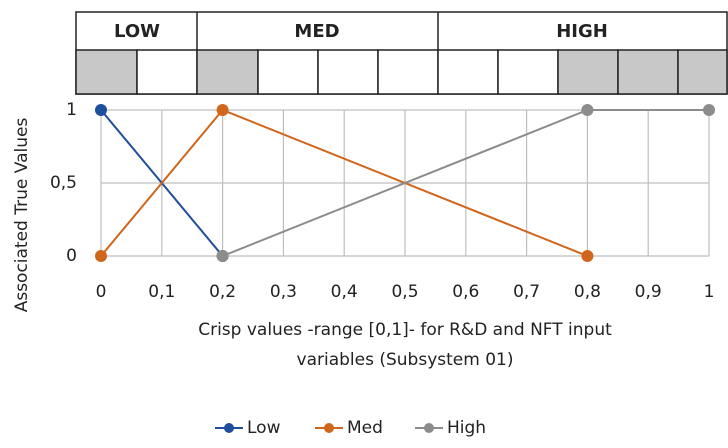 The height and width of the screenshot is (448, 728). Describe the element at coordinates (587, 292) in the screenshot. I see `x-tick-label: 0,8` at that location.